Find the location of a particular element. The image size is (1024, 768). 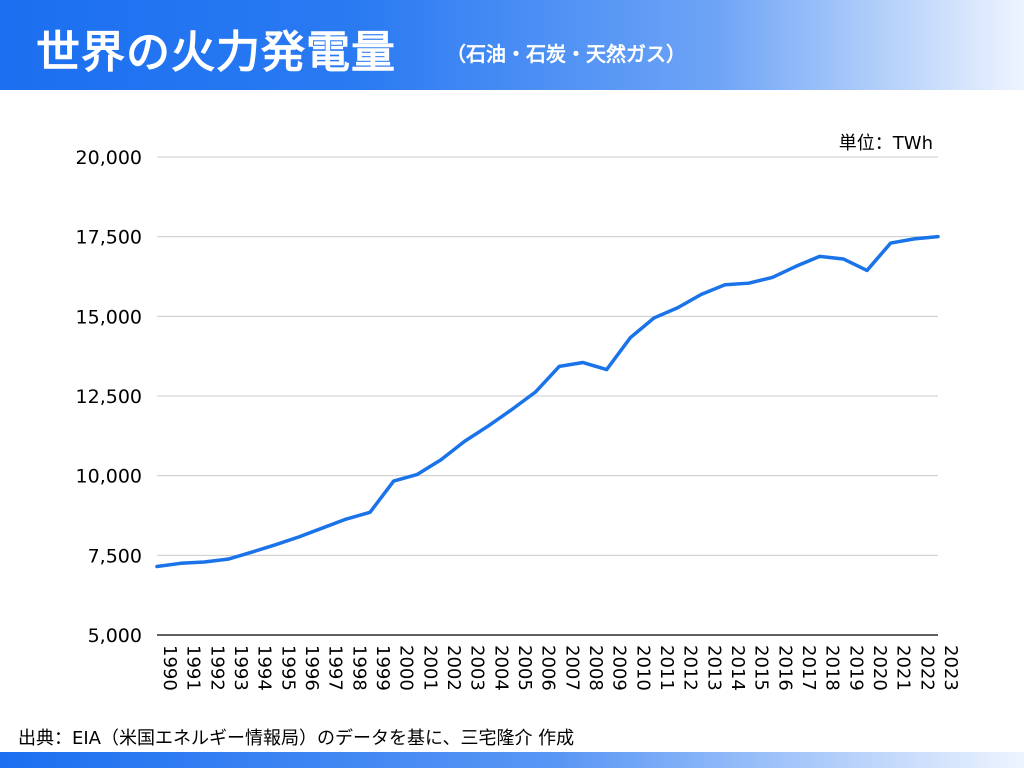

unit-label: 単位：TWh is located at coordinates (886, 143).